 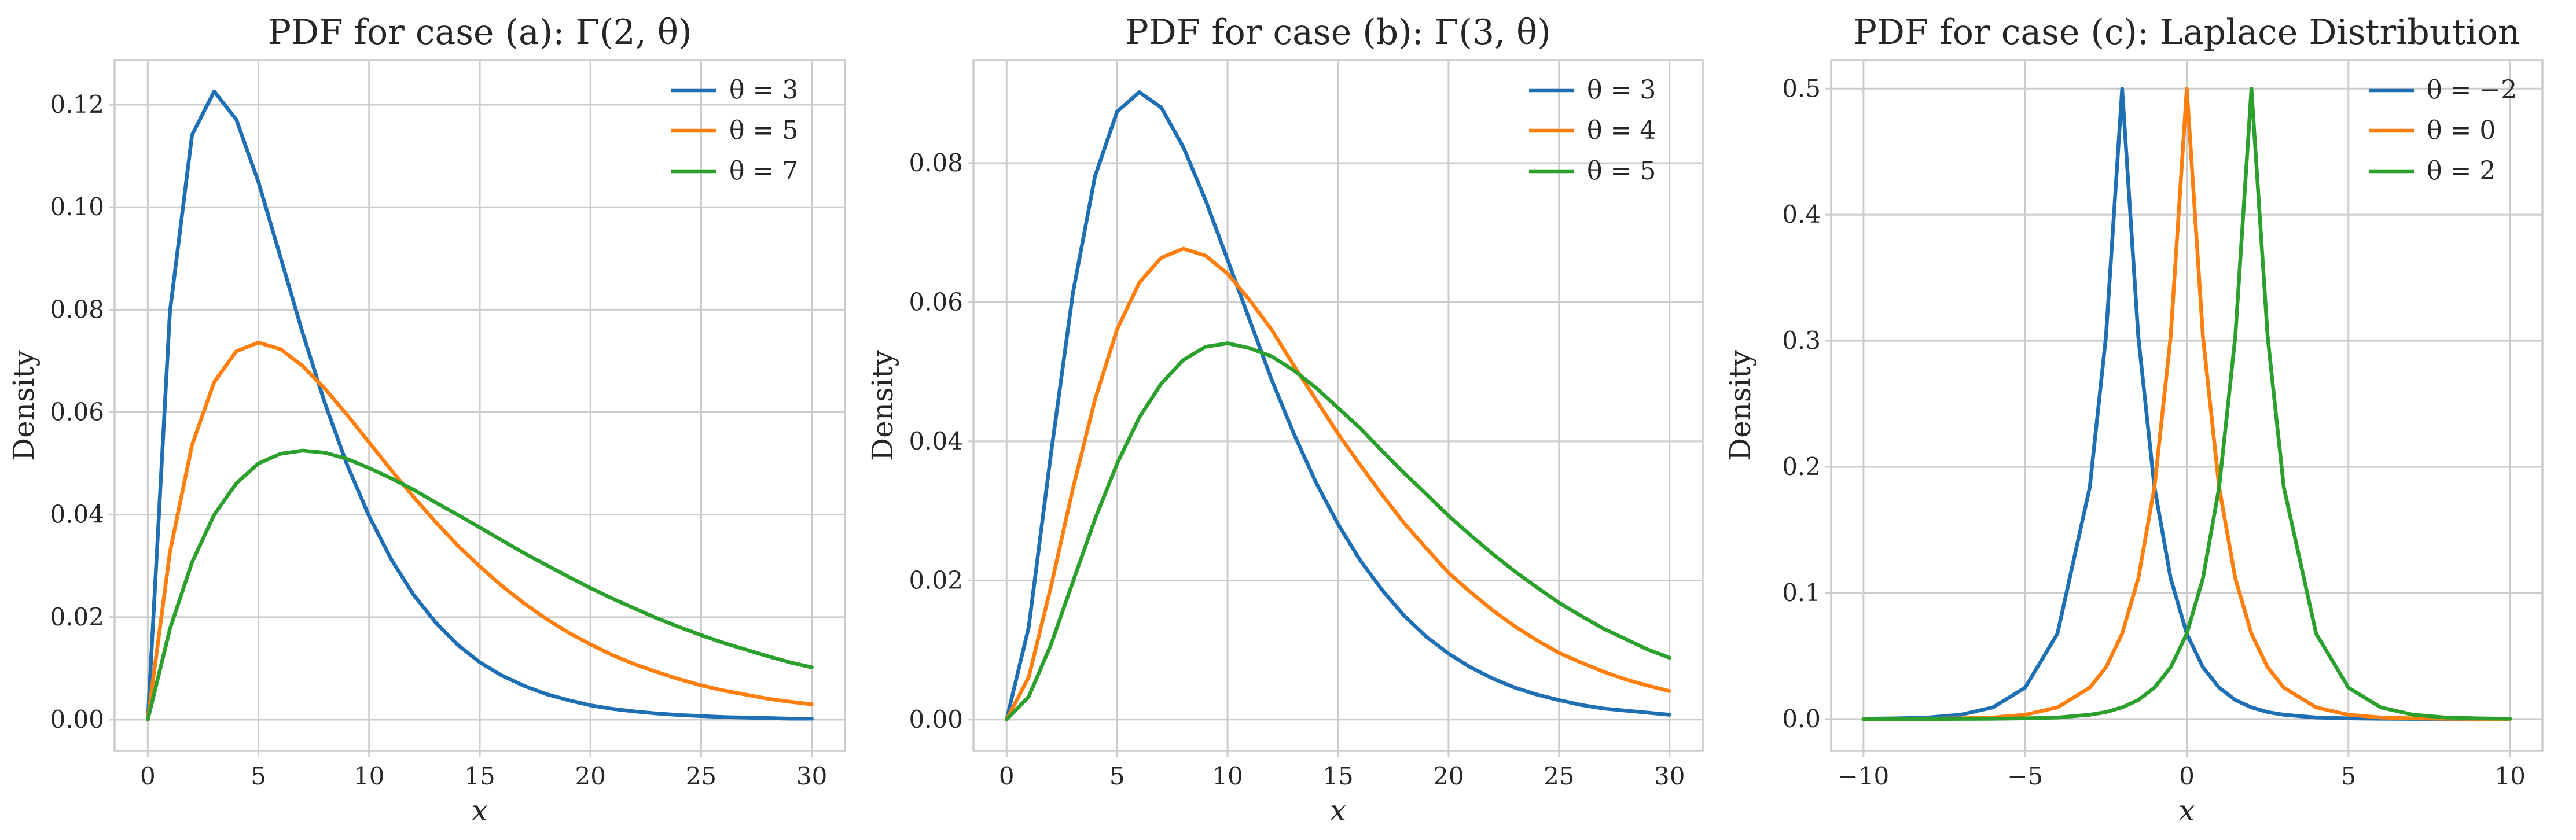 I want to click on y-tick-label: 0.3, so click(x=1801, y=340).